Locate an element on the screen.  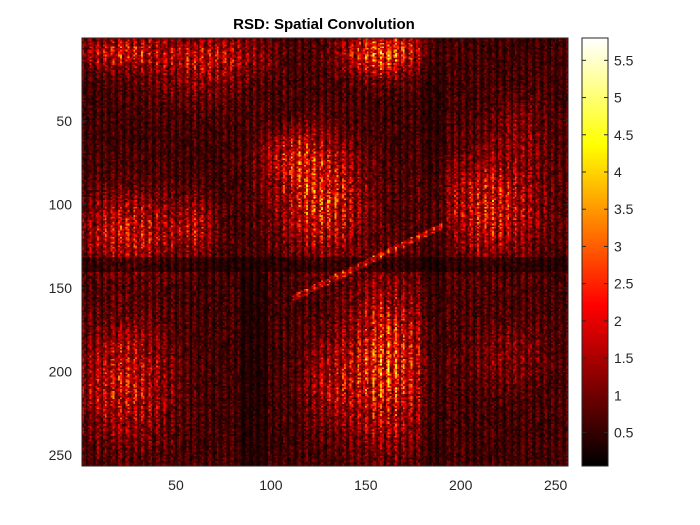
colorbar-tick-label: 3 is located at coordinates (618, 246).